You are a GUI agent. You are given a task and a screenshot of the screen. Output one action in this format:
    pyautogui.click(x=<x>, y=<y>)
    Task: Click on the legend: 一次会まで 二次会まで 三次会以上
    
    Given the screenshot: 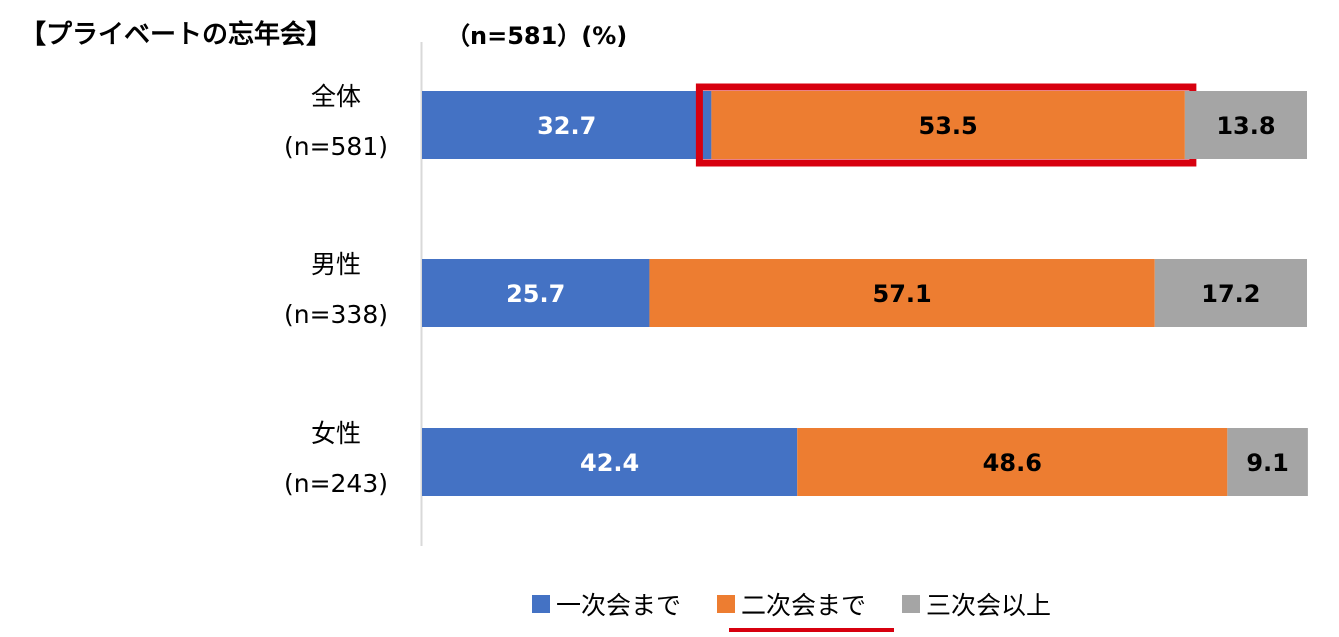 What is the action you would take?
    pyautogui.click(x=809, y=609)
    